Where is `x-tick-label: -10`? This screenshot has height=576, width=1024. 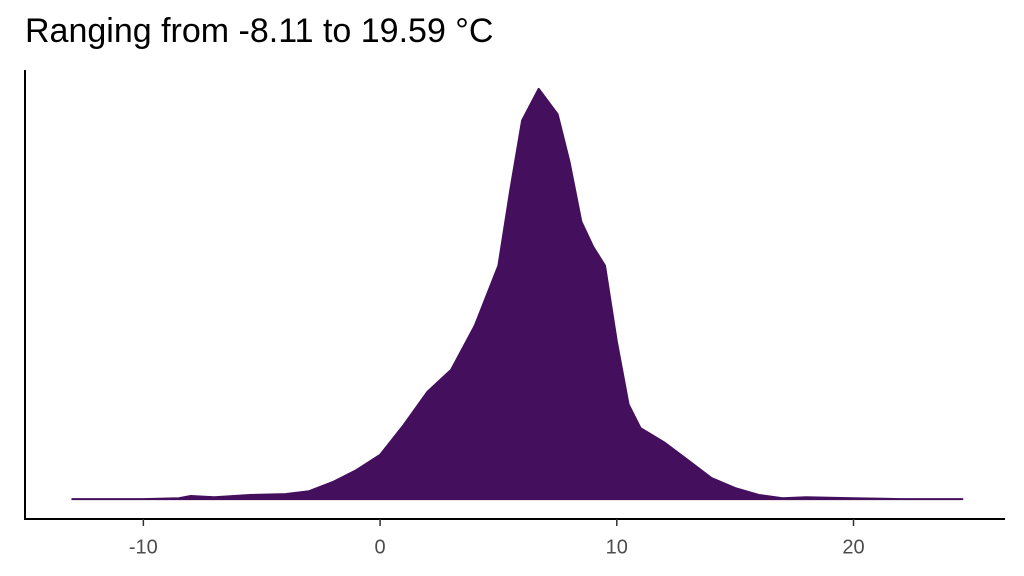
x-tick-label: -10 is located at coordinates (143, 547).